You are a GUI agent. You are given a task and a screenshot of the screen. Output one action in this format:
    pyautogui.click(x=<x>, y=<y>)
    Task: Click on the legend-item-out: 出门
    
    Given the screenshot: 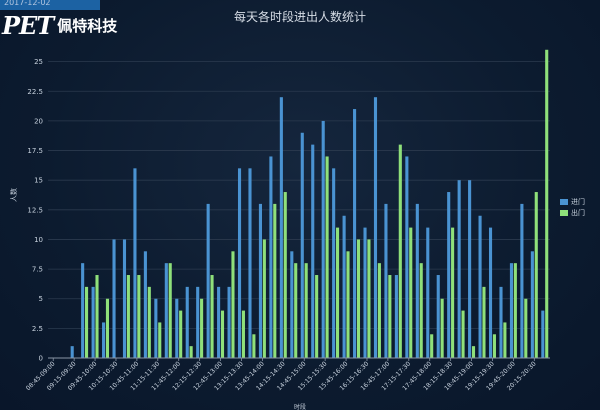 What is the action you would take?
    pyautogui.click(x=572, y=212)
    